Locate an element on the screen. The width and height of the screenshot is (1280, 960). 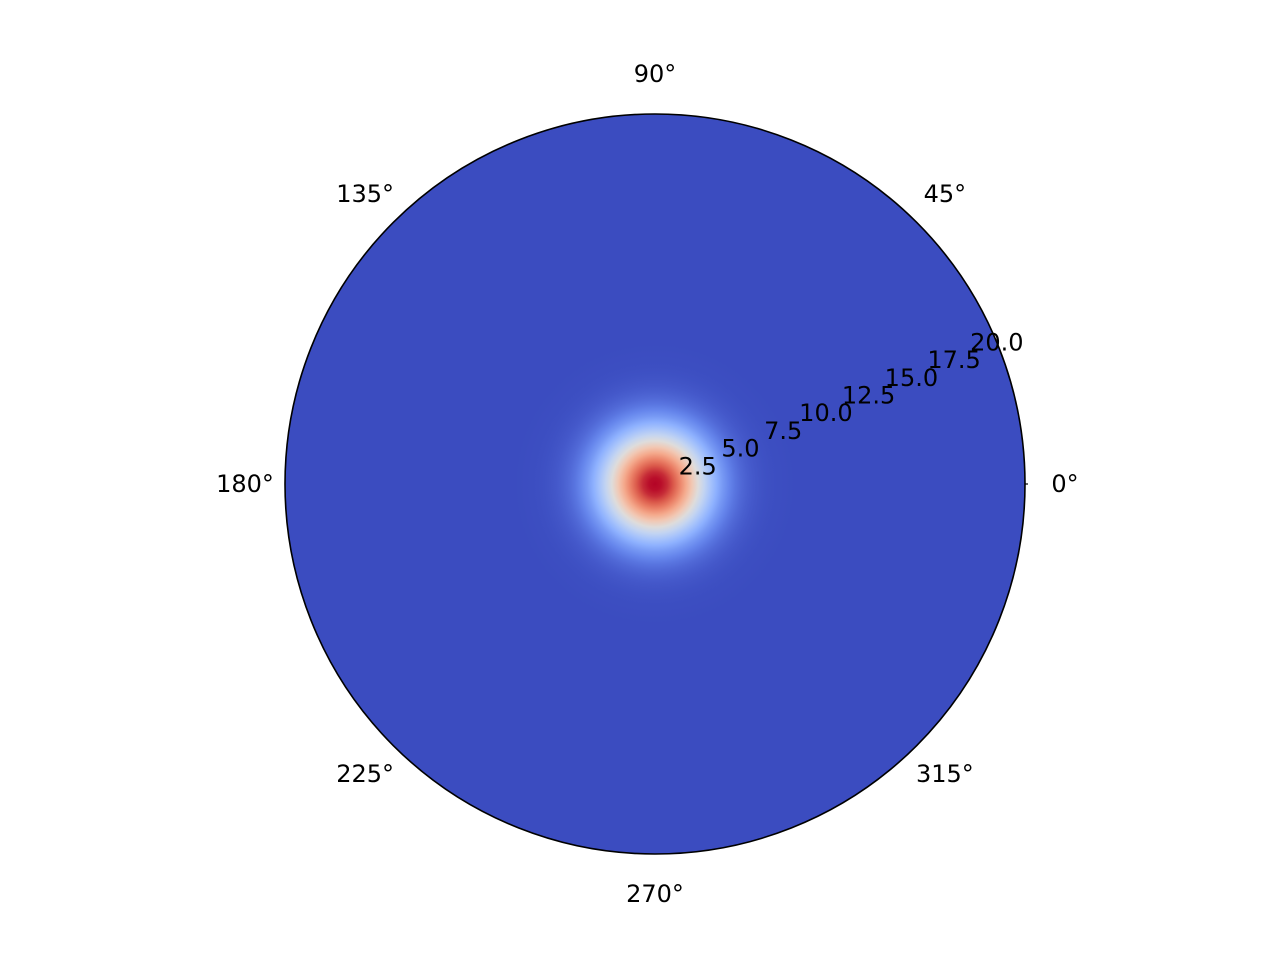
radial-tick-label-10-0: 10.0 is located at coordinates (825, 413).